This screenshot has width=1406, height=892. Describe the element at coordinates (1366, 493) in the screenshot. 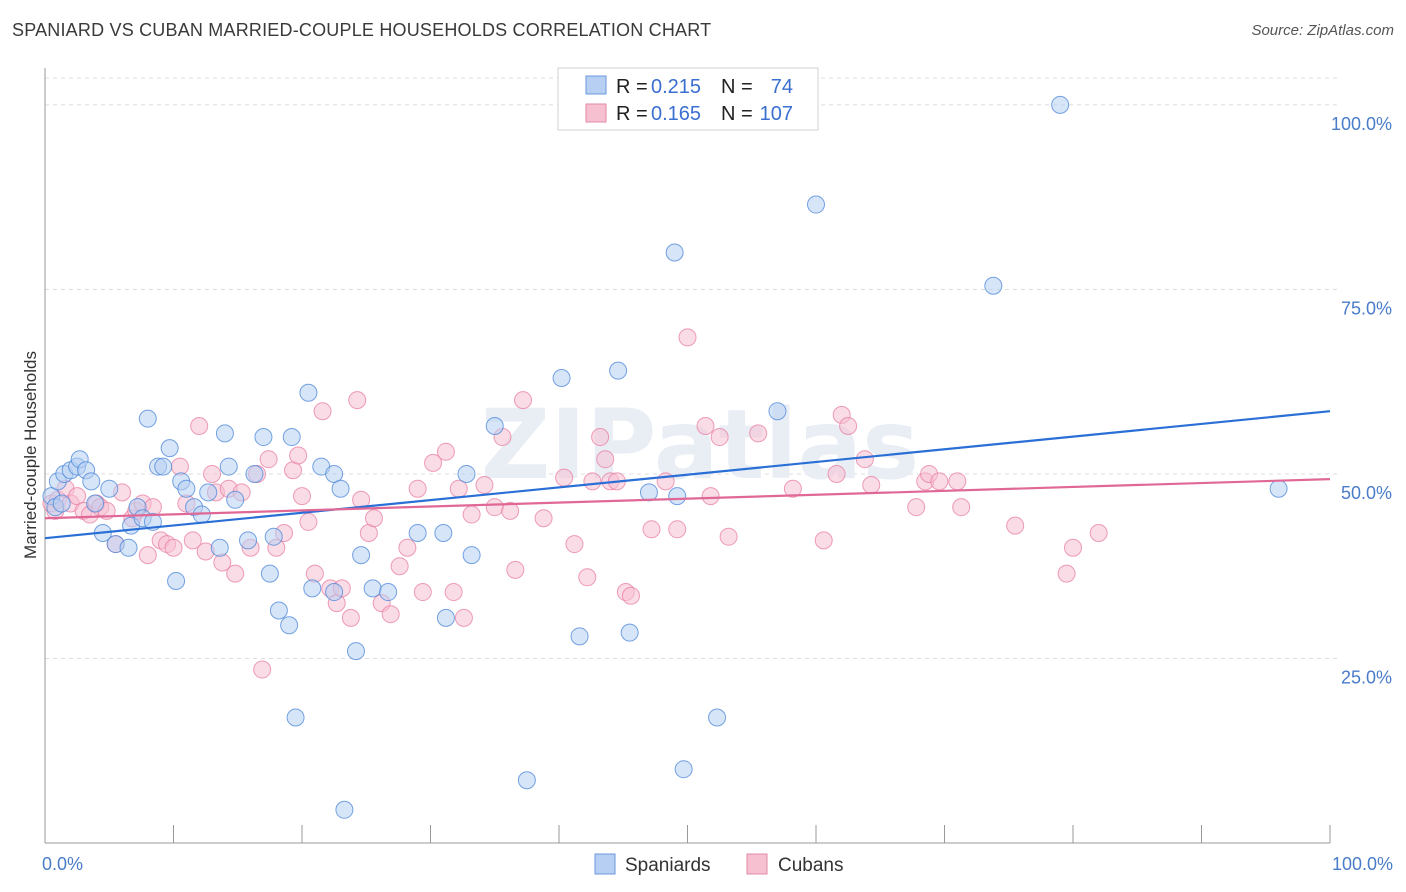

I see `y-tick-label: 50.0%` at that location.